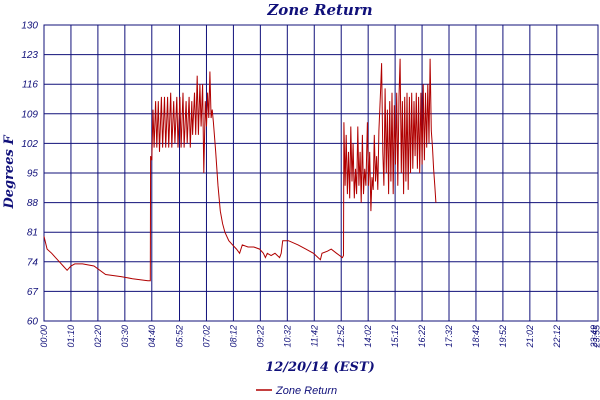  I want to click on x-tick-label: 05:52, so click(180, 336).